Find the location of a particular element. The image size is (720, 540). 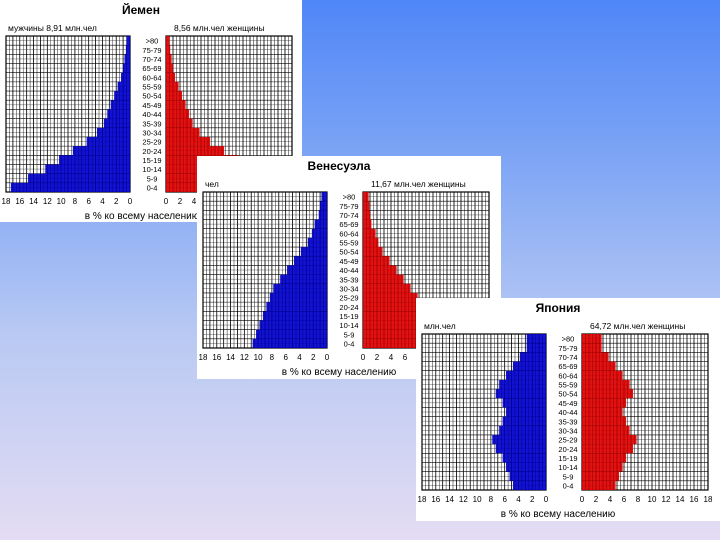

x-tick-label: 18 is located at coordinates (422, 499).